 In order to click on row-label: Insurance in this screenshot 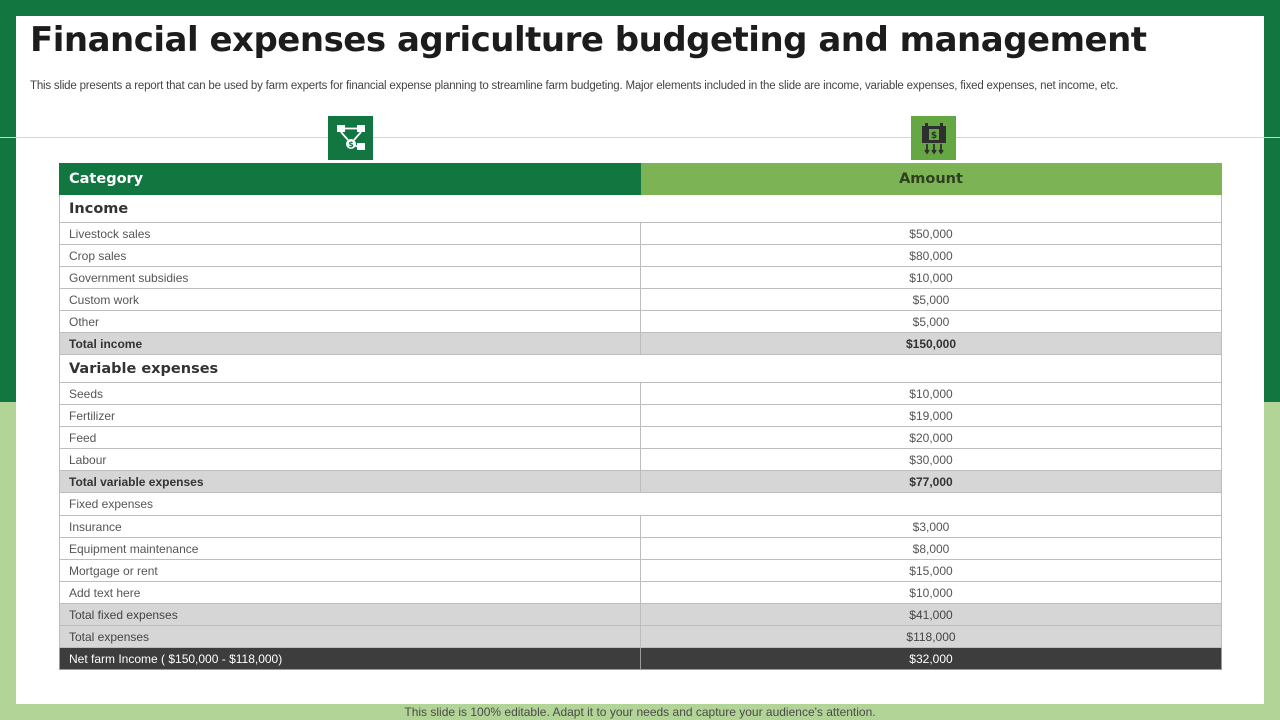, I will do `click(350, 526)`.